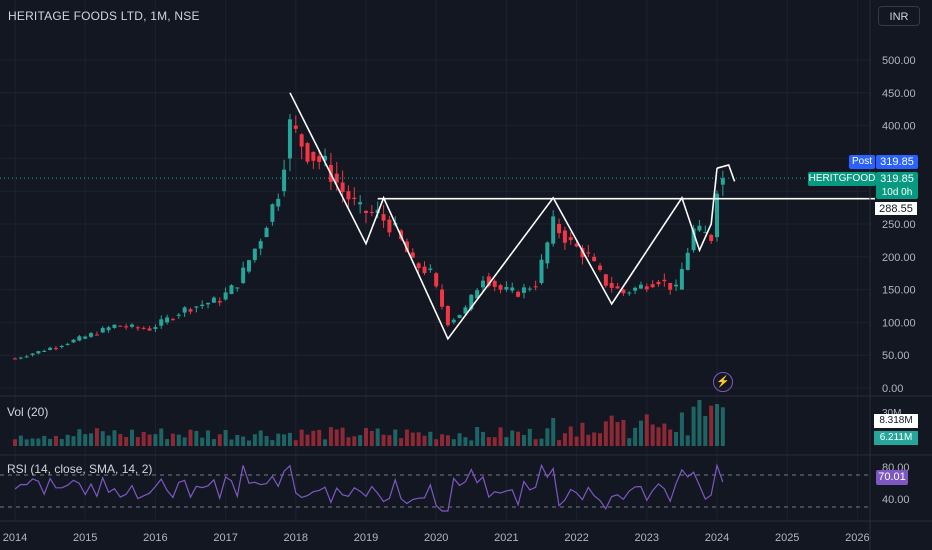 The height and width of the screenshot is (550, 932). I want to click on volume-tick-label: 30M, so click(891, 413).